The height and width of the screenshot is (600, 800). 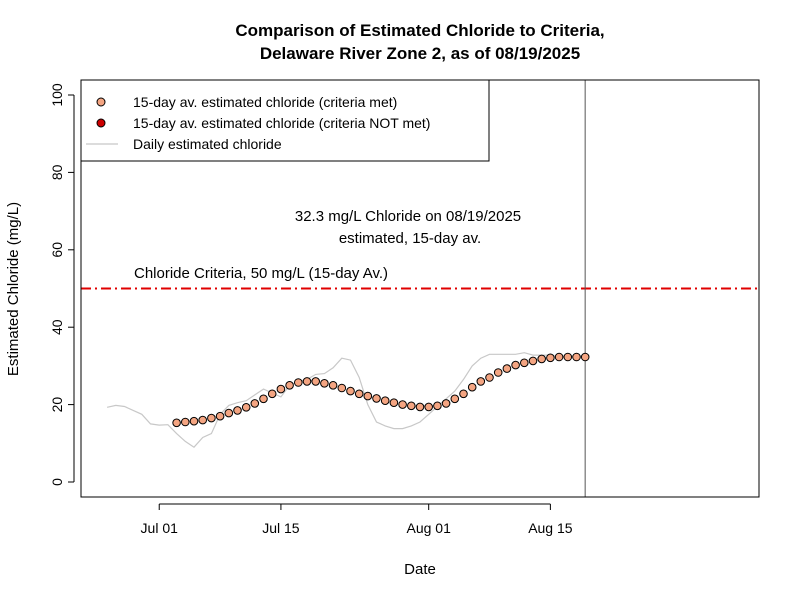 I want to click on current-value-annotation-line-1: 32.3 mg/L Chloride on 08/19/2025, so click(x=408, y=216).